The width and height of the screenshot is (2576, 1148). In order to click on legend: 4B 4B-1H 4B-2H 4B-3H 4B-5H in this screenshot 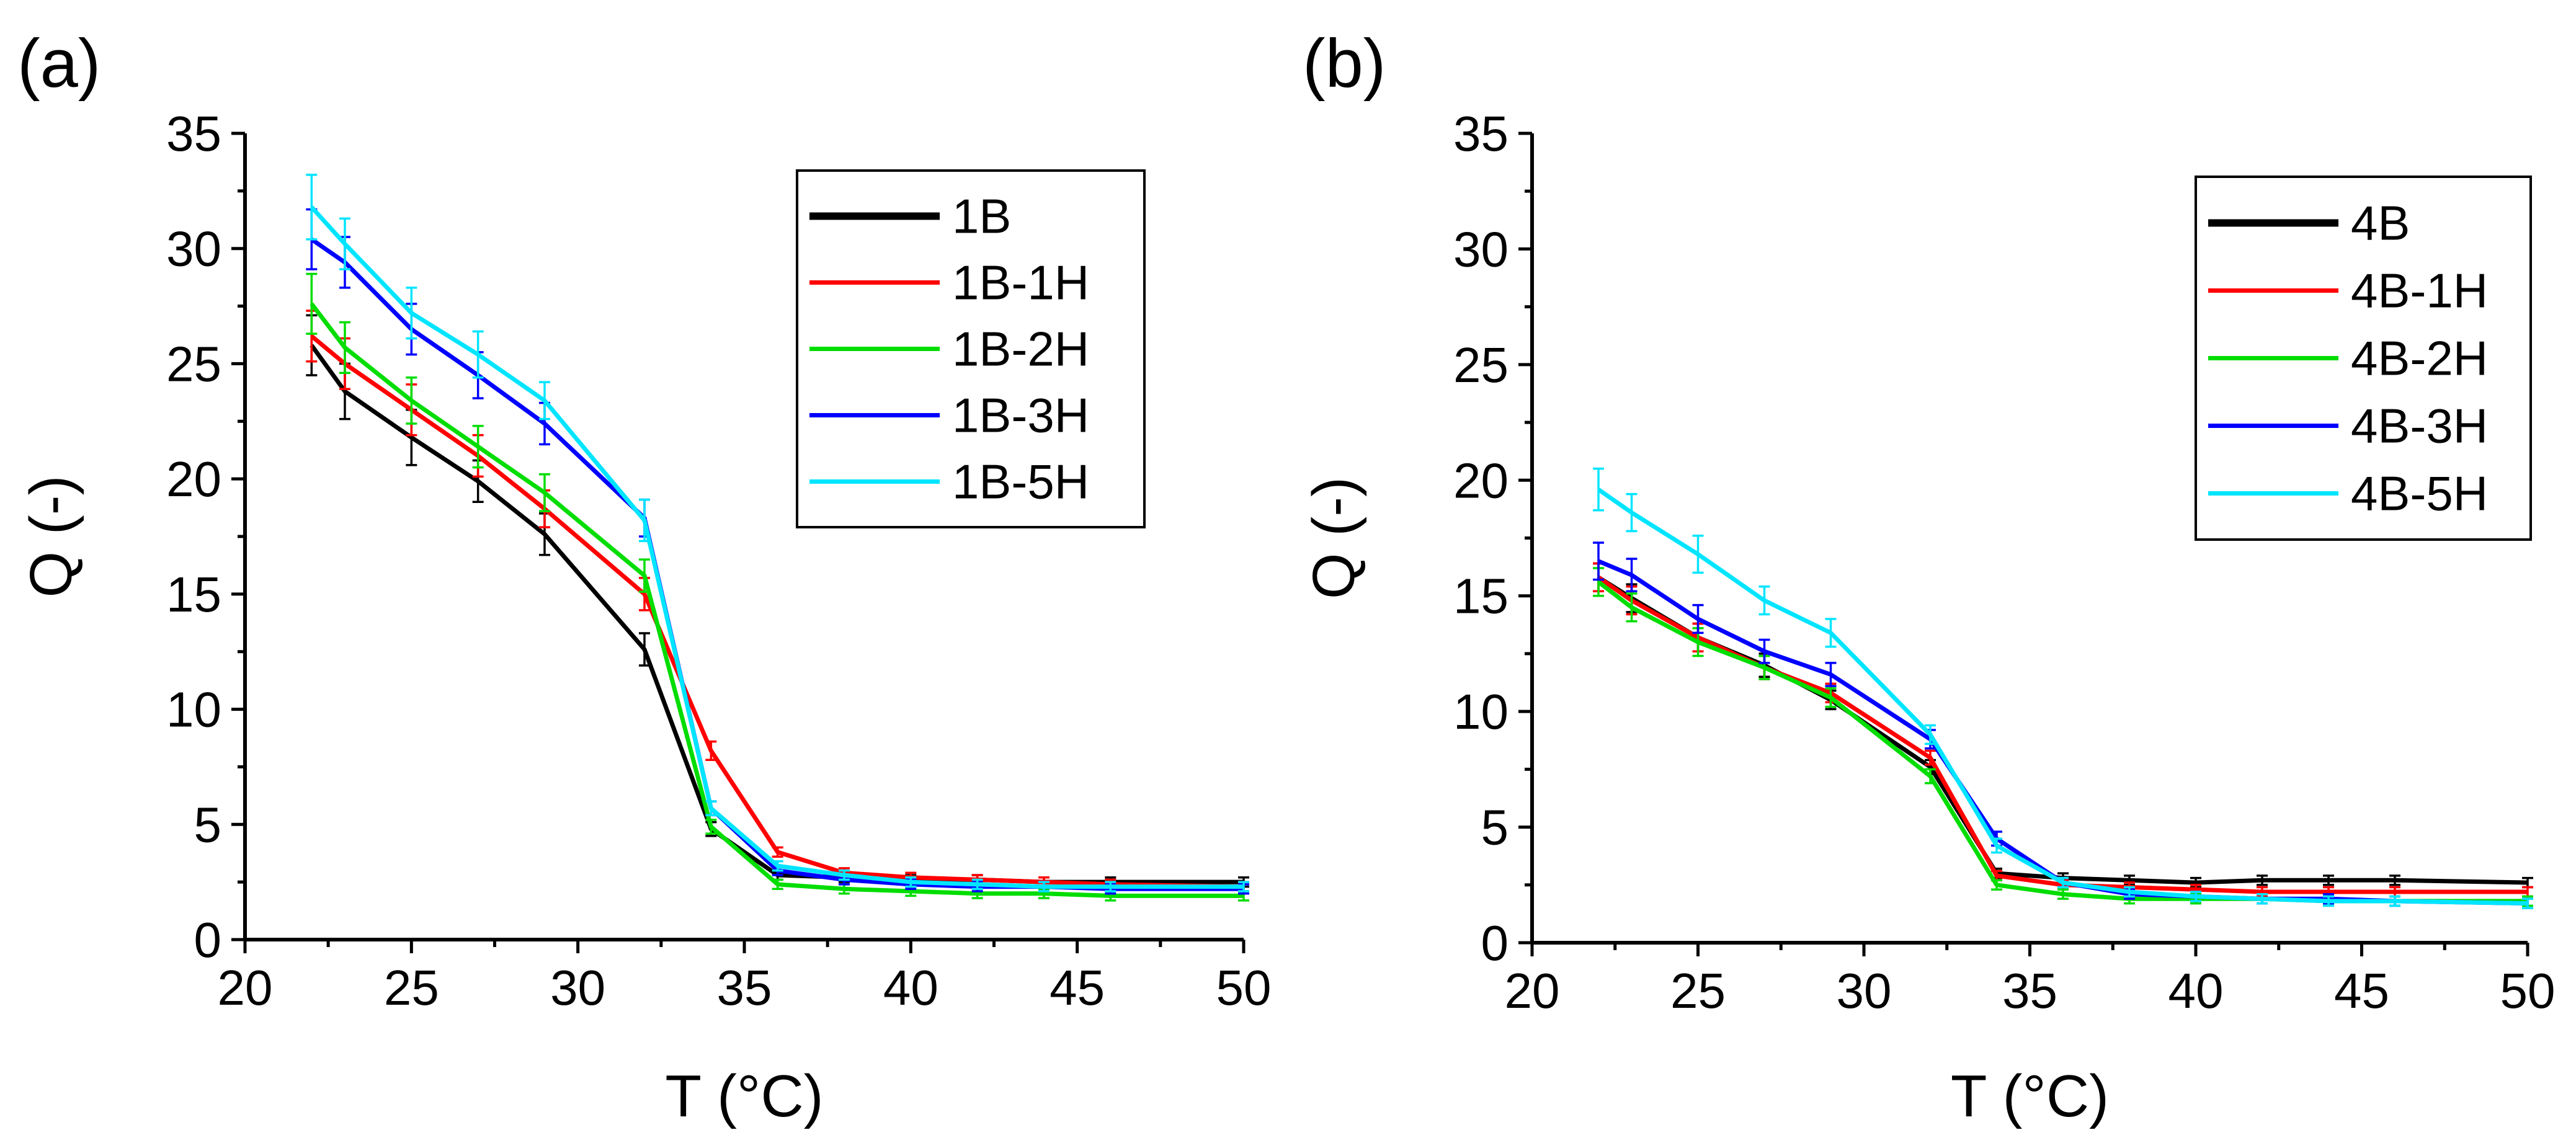, I will do `click(2363, 358)`.